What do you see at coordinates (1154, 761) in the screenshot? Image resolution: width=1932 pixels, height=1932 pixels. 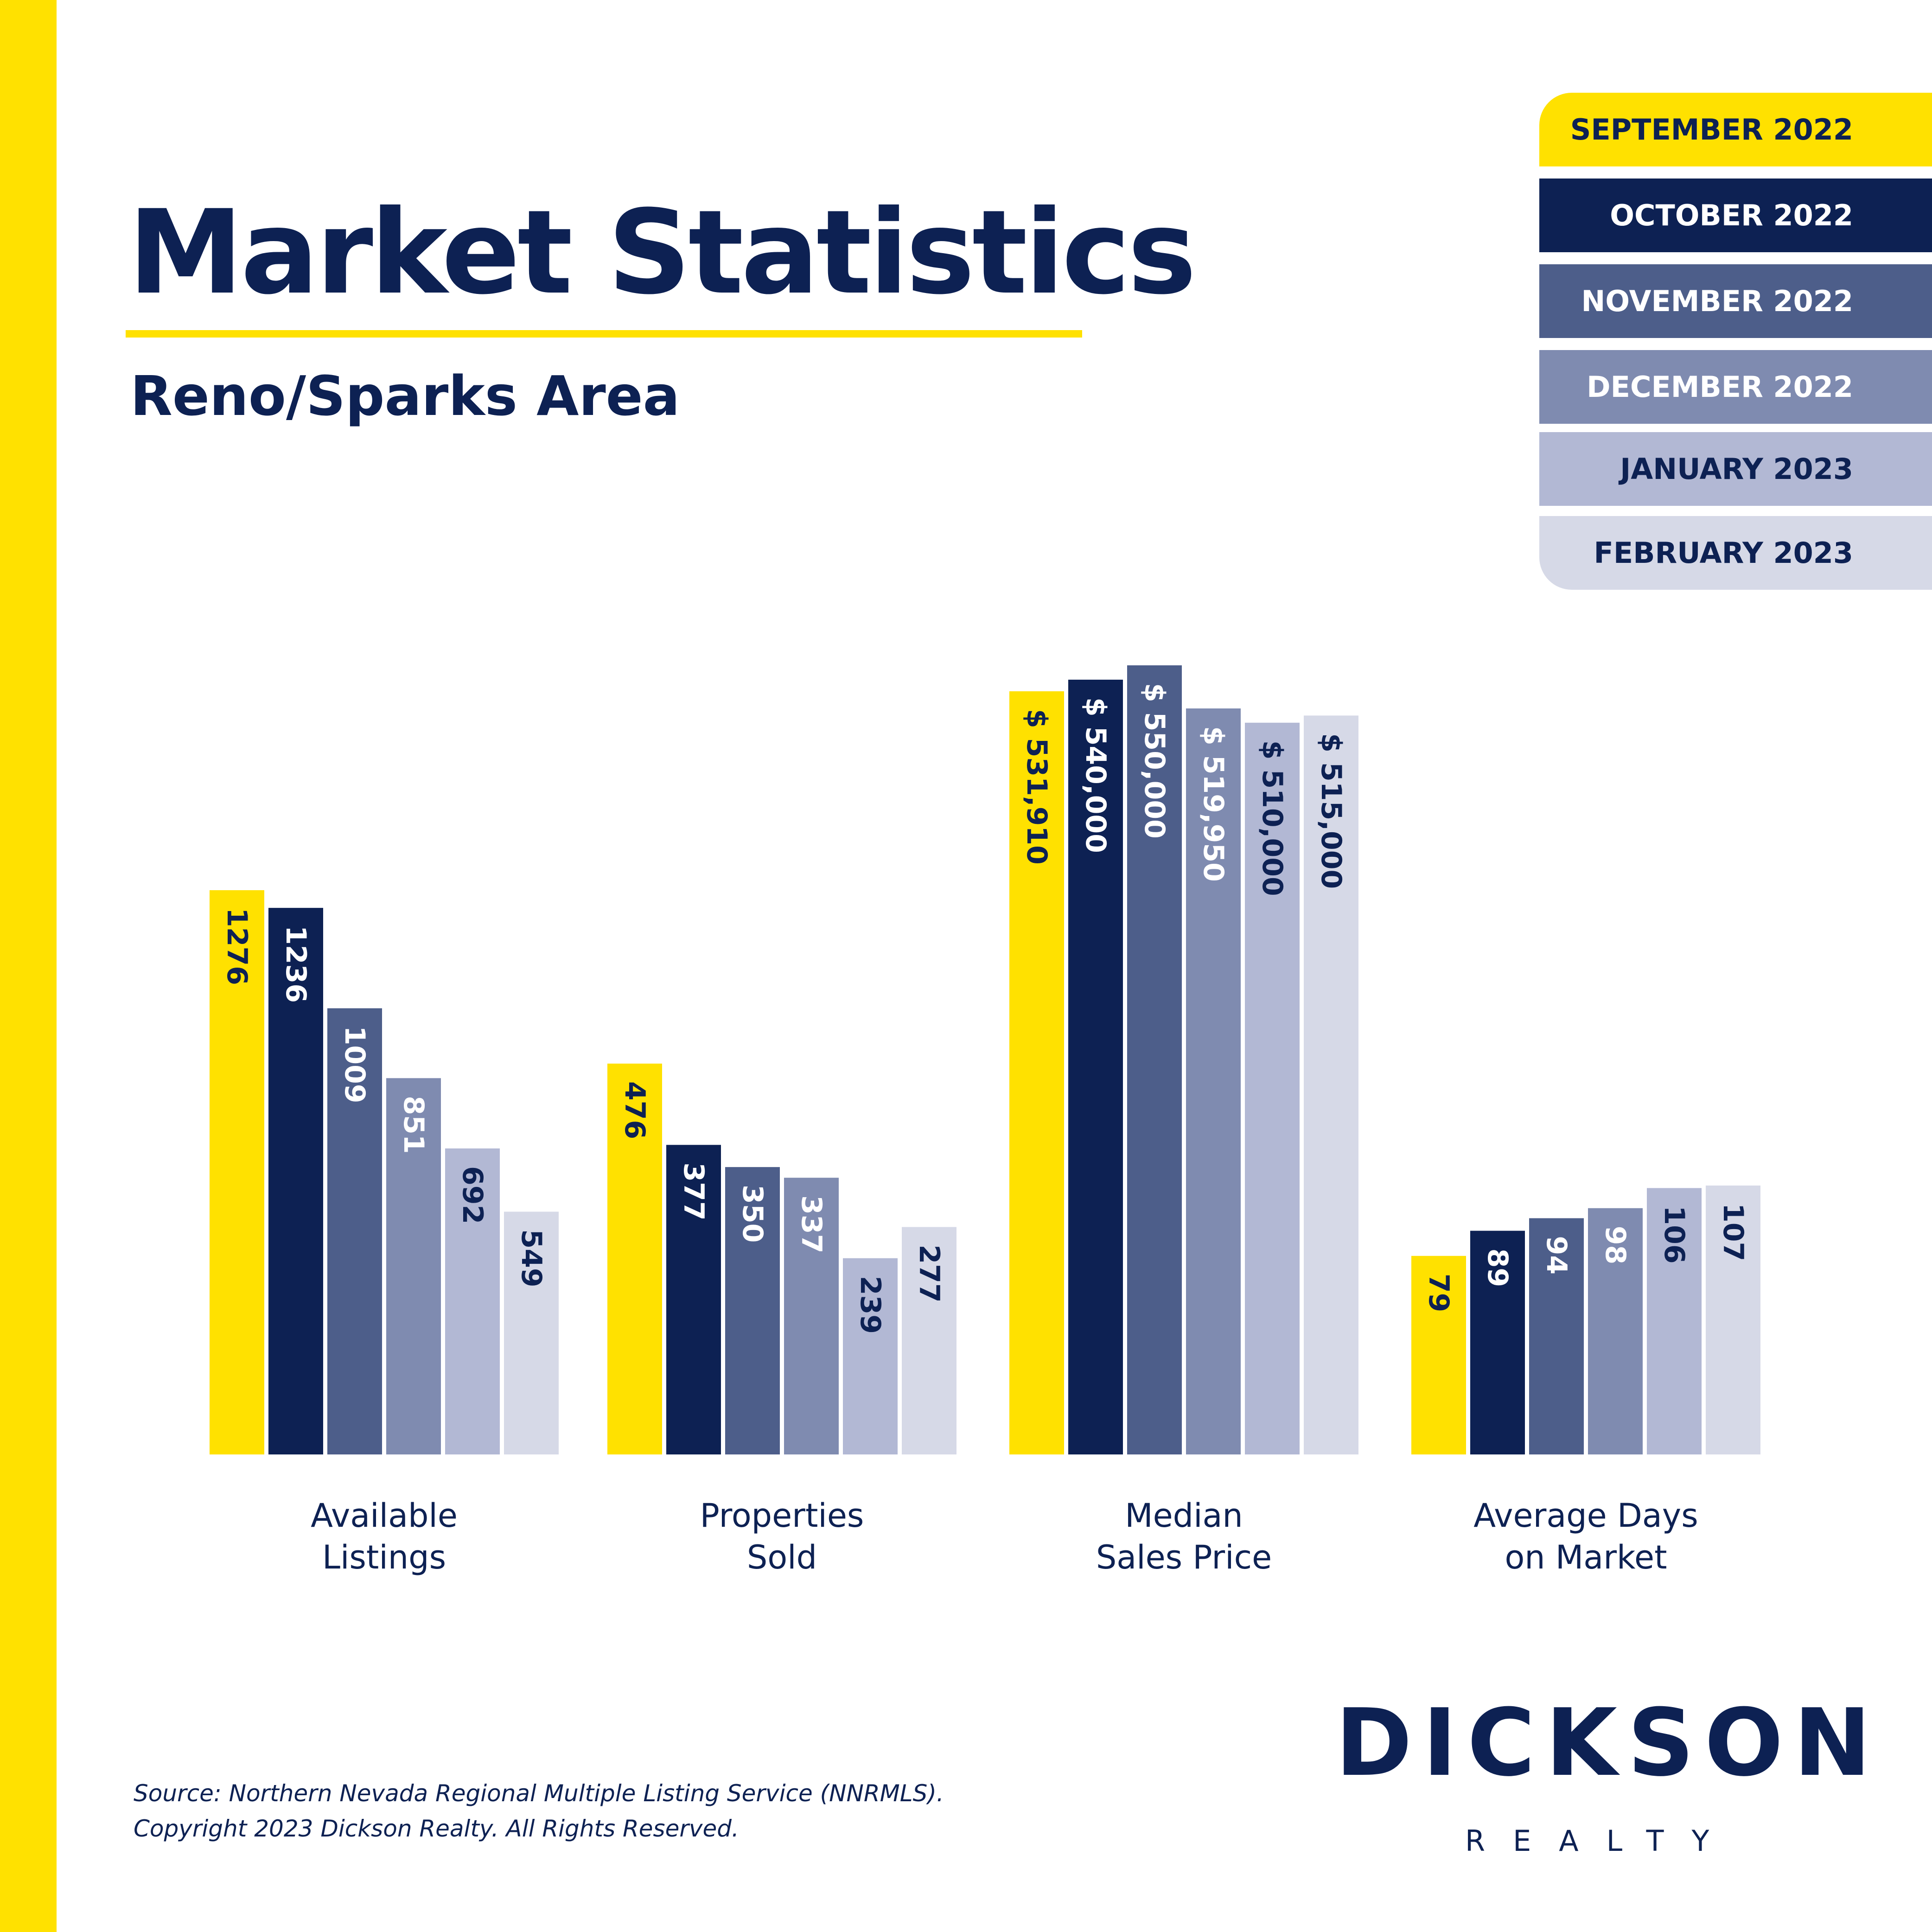 I see `bar-value-label: $ 550,000` at bounding box center [1154, 761].